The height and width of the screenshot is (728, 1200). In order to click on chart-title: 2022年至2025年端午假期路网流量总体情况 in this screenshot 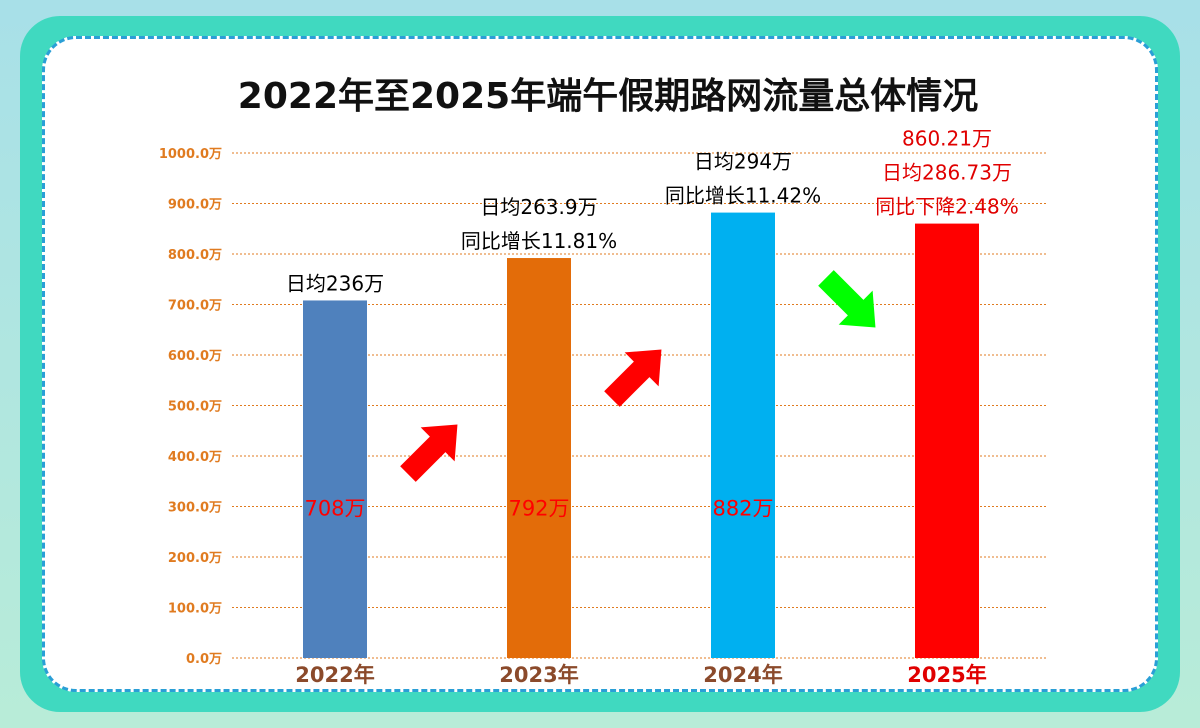, I will do `click(608, 96)`.